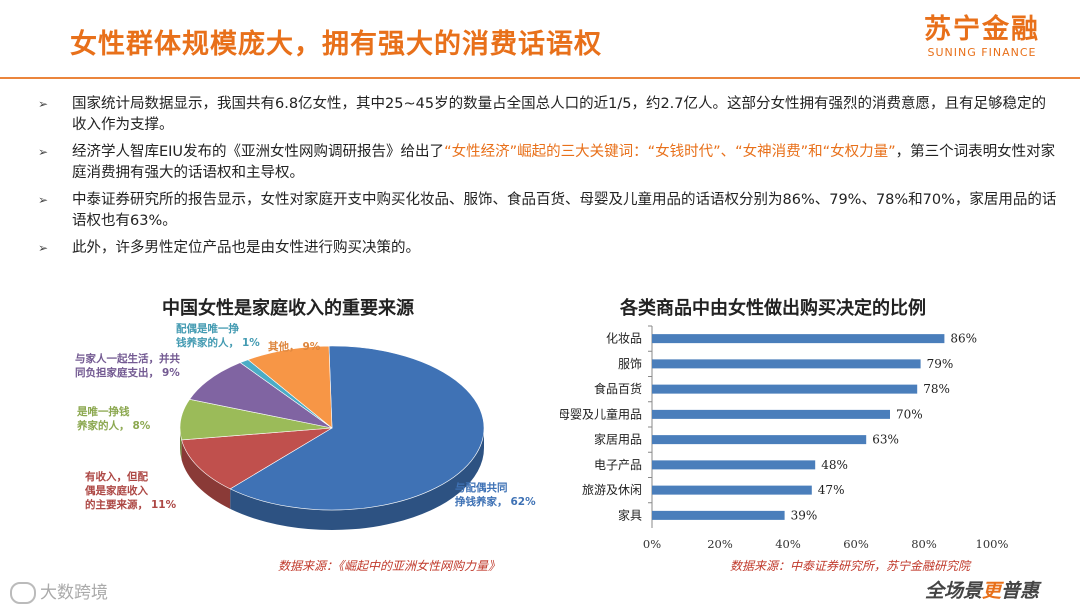  What do you see at coordinates (630, 514) in the screenshot?
I see `category-label: 家具` at bounding box center [630, 514].